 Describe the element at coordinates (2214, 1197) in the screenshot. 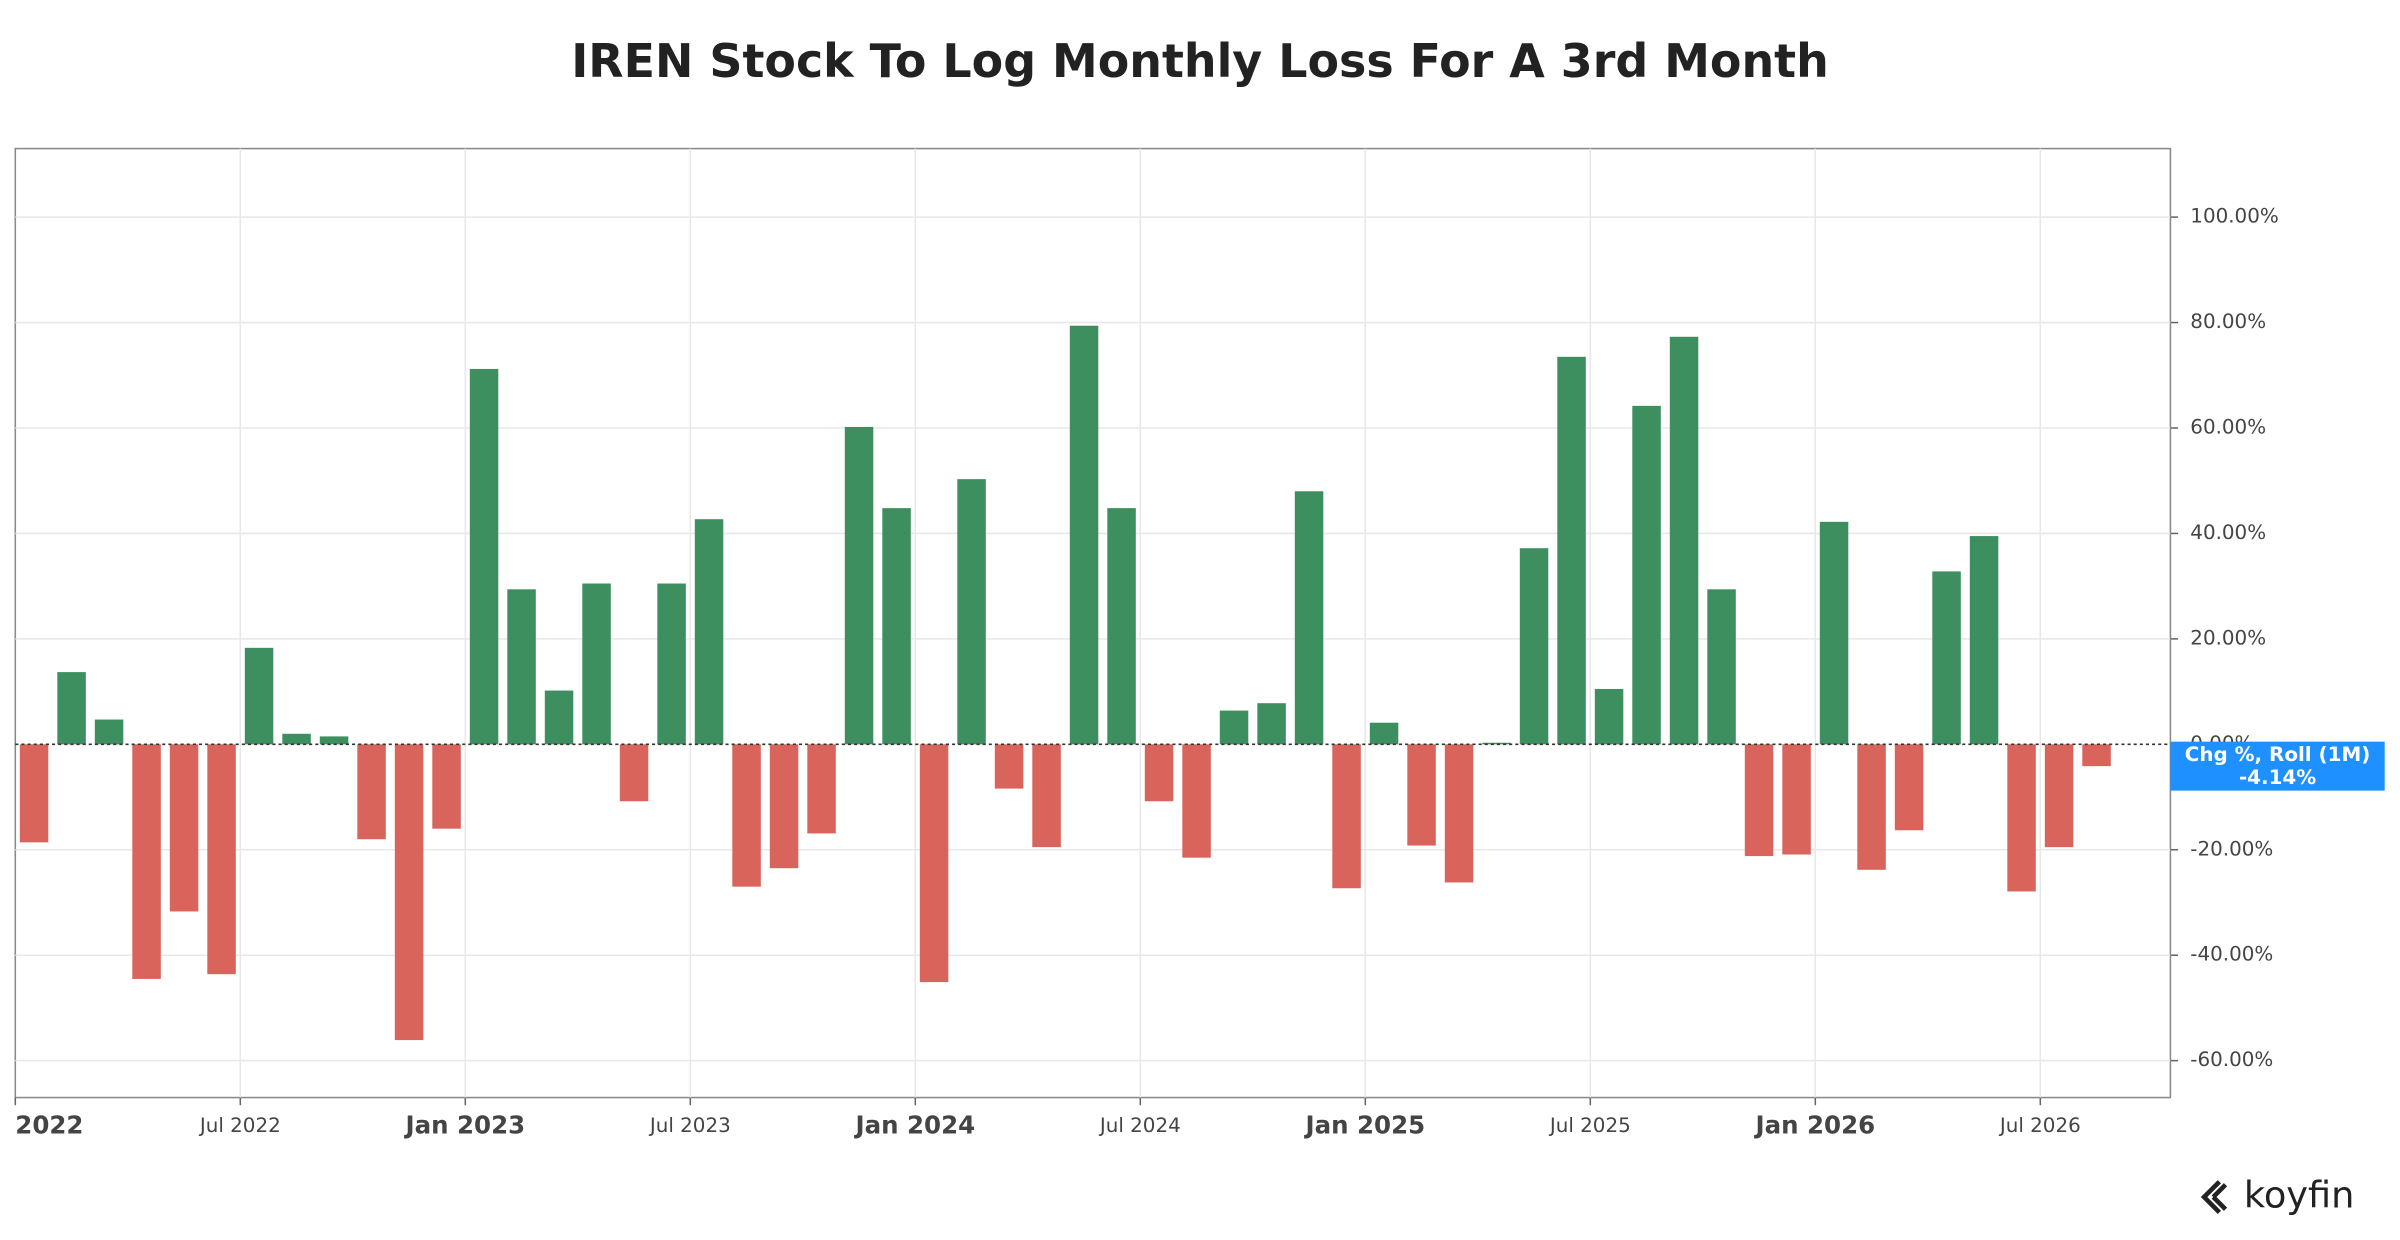

I see `brand-logo` at that location.